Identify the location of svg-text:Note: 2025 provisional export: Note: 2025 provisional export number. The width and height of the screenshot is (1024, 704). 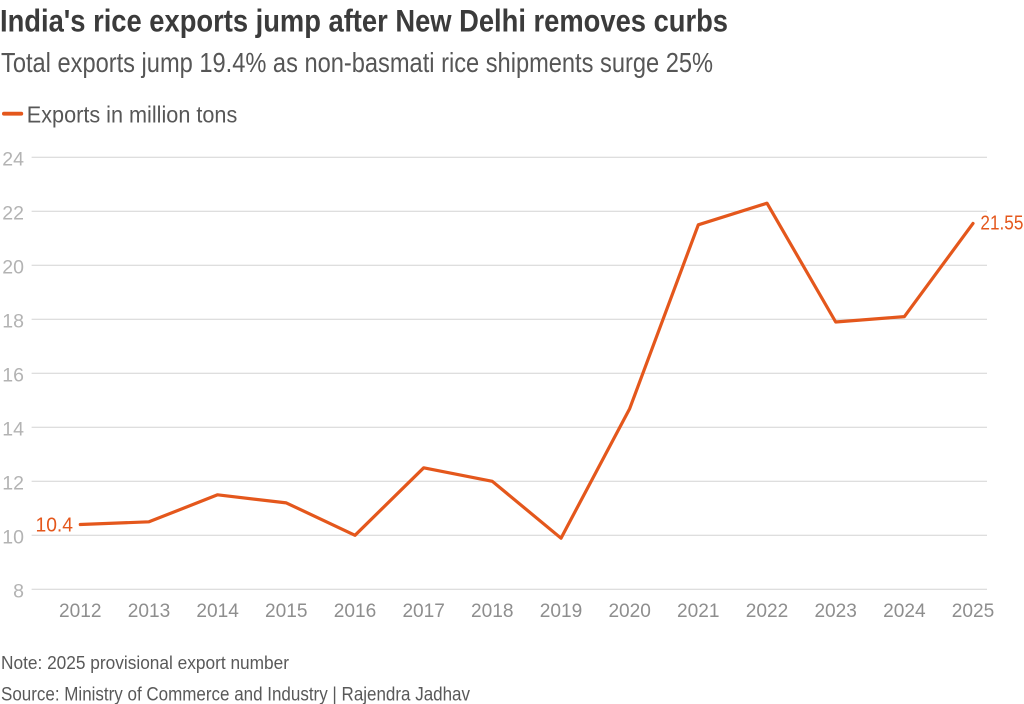
(145, 662).